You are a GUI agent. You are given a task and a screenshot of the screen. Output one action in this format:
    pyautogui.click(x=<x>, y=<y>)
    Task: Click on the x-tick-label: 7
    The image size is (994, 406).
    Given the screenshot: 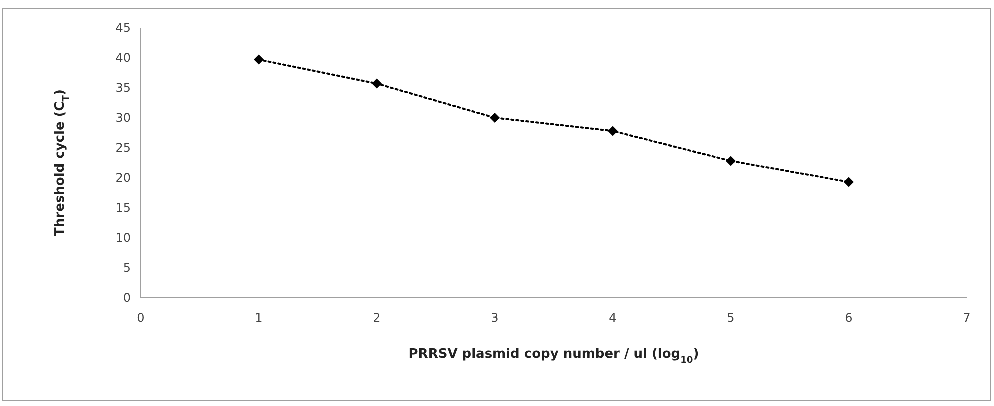 What is the action you would take?
    pyautogui.click(x=967, y=318)
    